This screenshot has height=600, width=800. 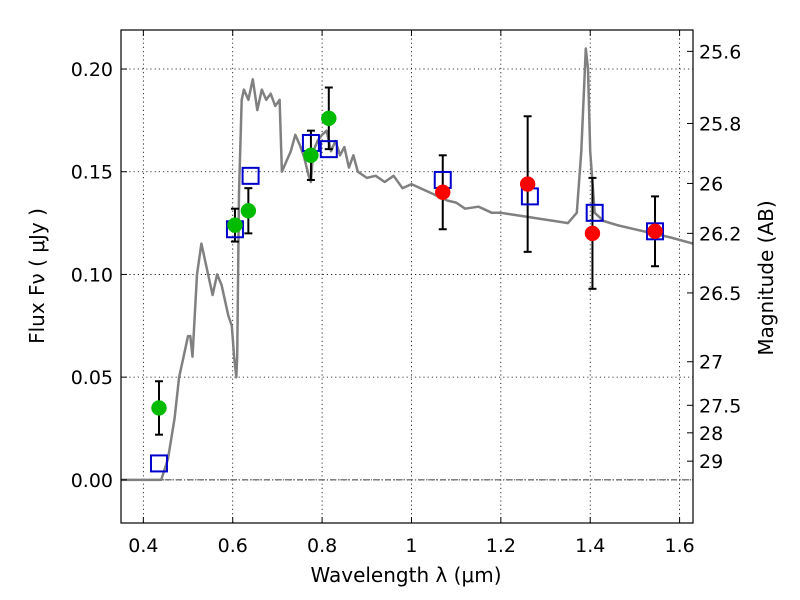 What do you see at coordinates (233, 546) in the screenshot?
I see `x-tick-label: 0.6` at bounding box center [233, 546].